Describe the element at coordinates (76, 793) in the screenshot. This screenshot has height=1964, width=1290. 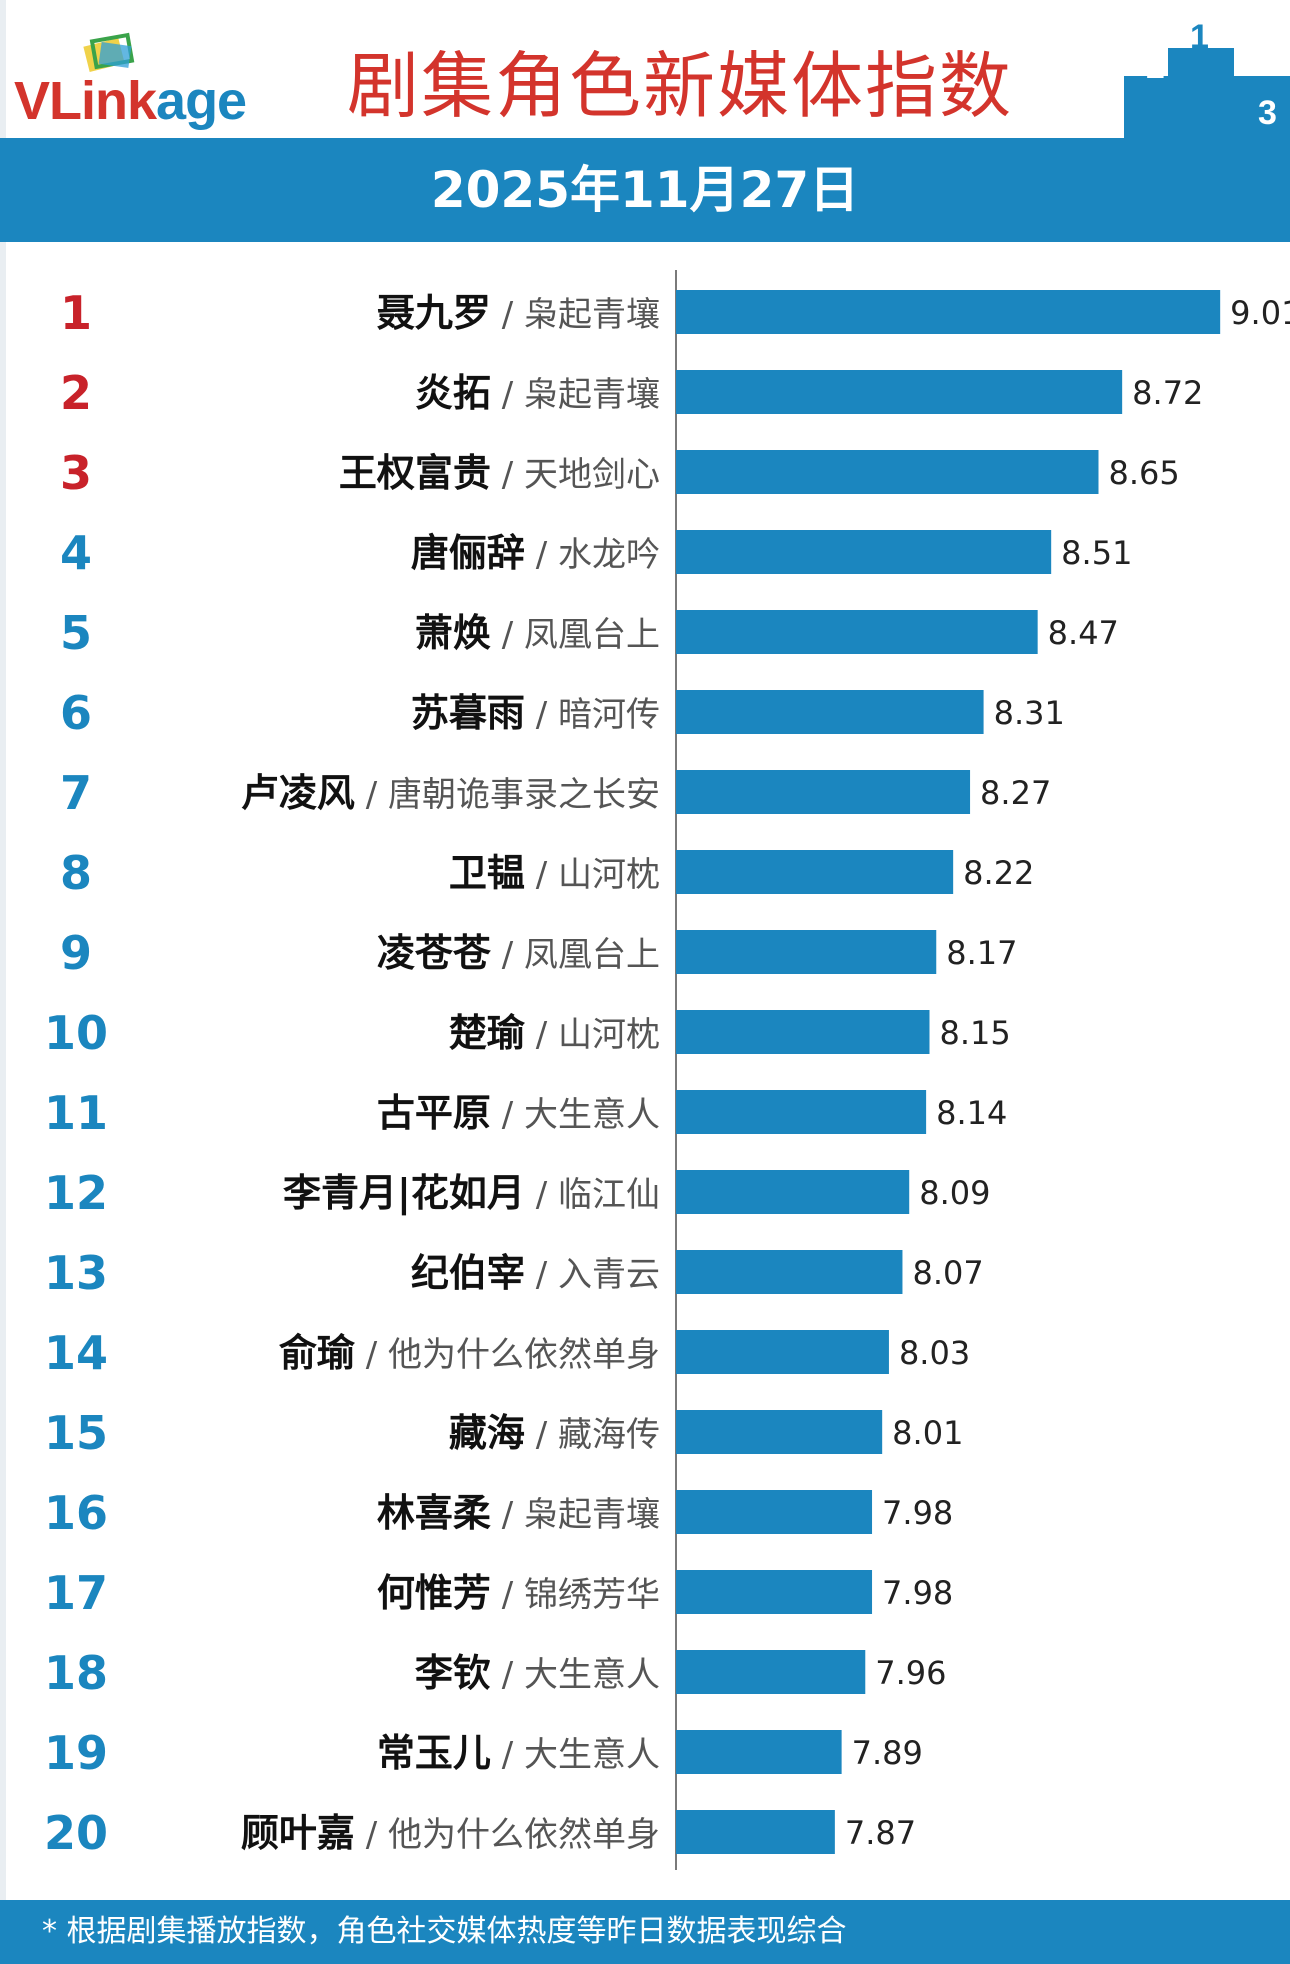
I see `rank-number: 7` at that location.